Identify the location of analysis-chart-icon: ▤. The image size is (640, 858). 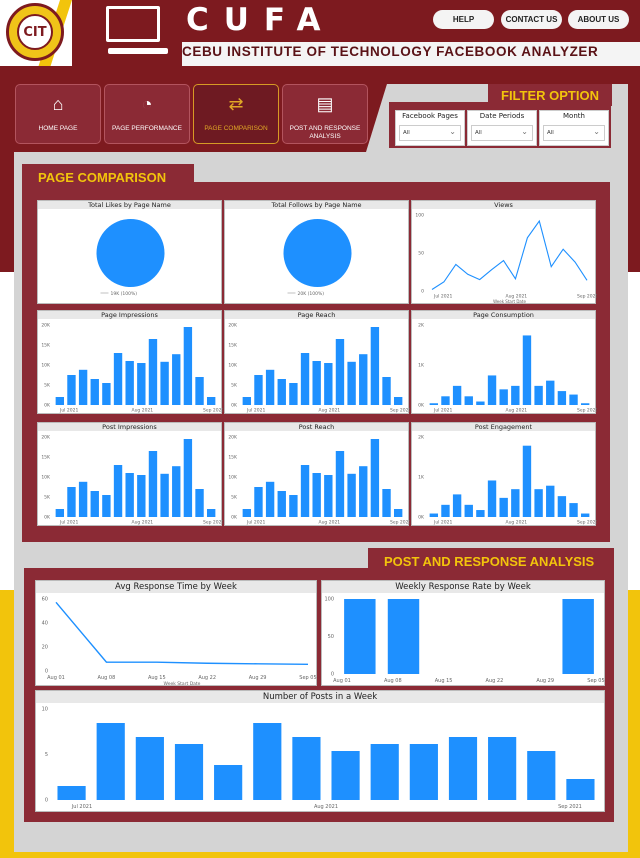
(325, 104).